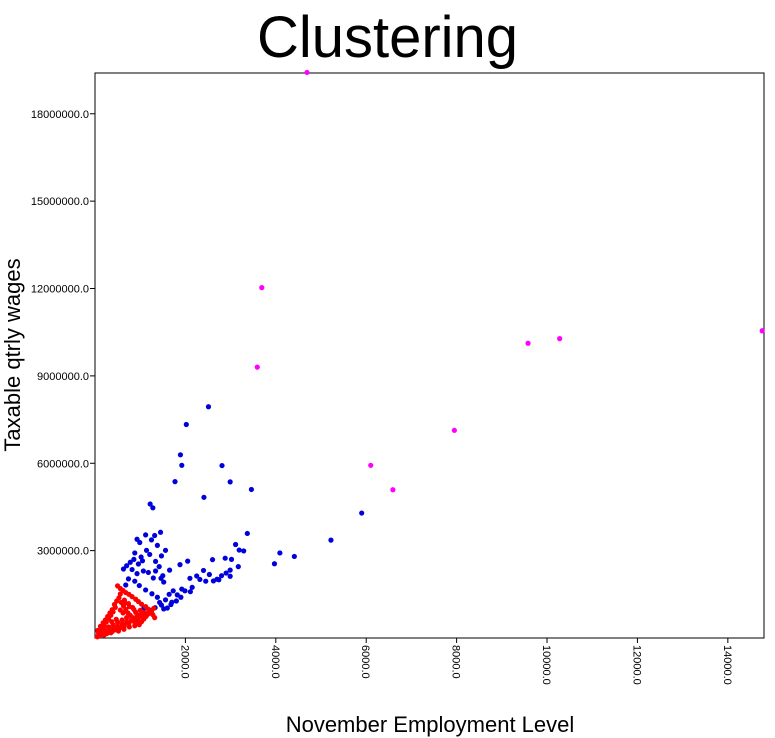 Image resolution: width=775 pixels, height=738 pixels. What do you see at coordinates (63, 377) in the screenshot?
I see `y-tick-label: 9000000.0` at bounding box center [63, 377].